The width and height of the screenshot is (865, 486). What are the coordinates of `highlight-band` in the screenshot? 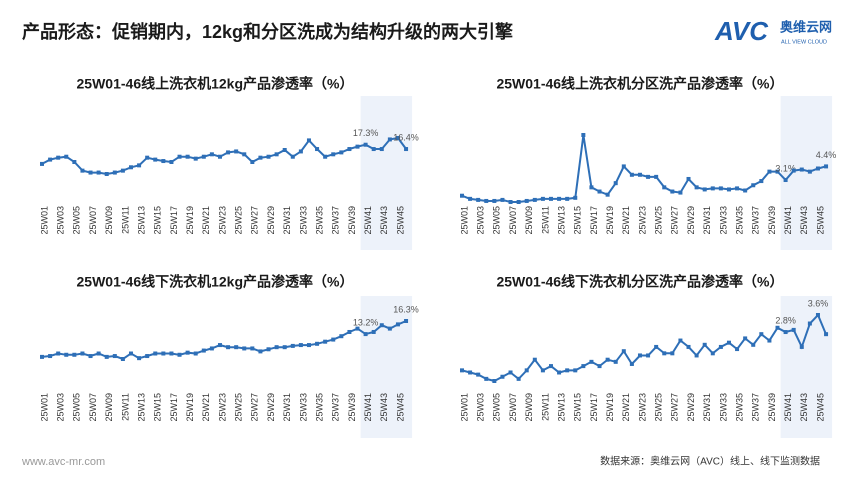 It's located at (806, 173).